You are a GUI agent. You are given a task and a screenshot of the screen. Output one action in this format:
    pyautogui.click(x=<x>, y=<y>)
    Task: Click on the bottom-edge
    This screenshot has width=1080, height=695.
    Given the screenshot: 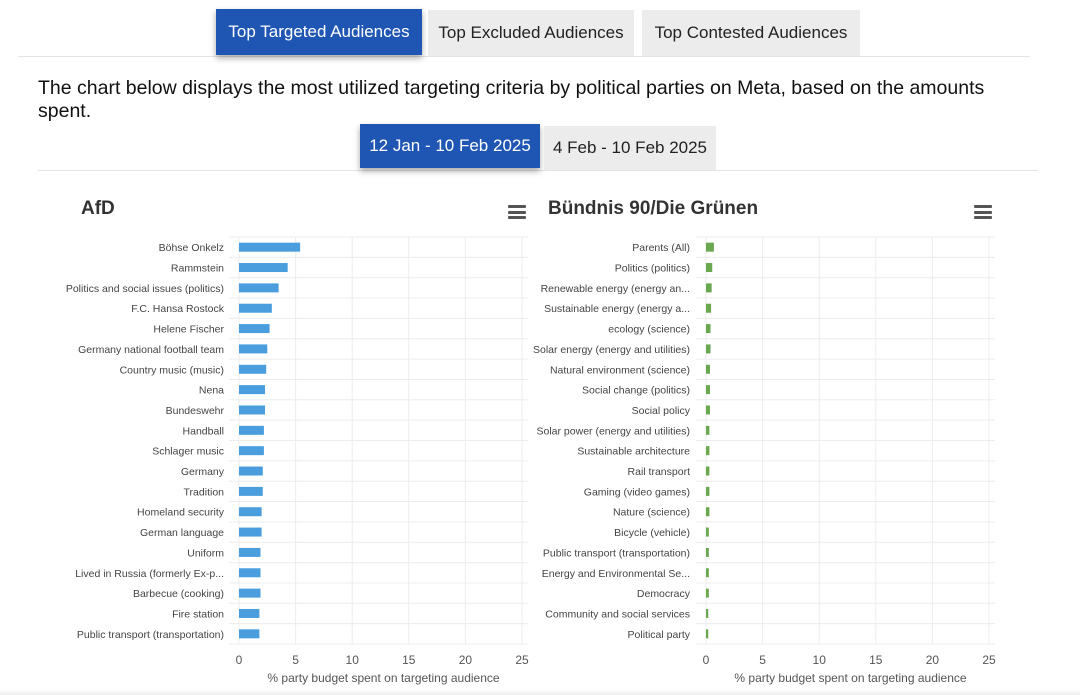 What is the action you would take?
    pyautogui.click(x=540, y=692)
    